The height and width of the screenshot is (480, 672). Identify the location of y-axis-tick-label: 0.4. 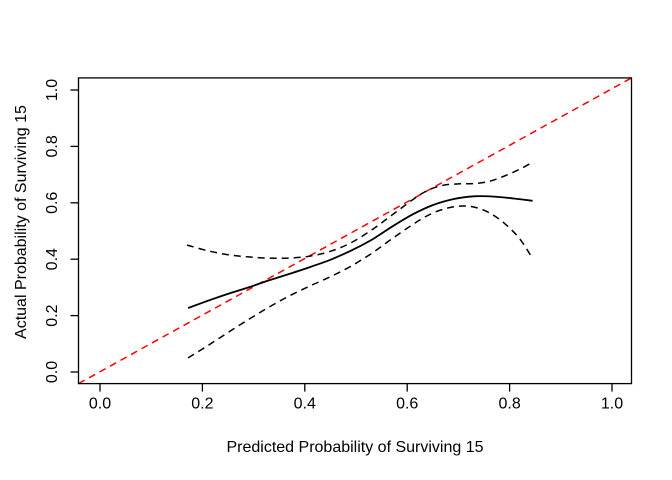
(52, 259).